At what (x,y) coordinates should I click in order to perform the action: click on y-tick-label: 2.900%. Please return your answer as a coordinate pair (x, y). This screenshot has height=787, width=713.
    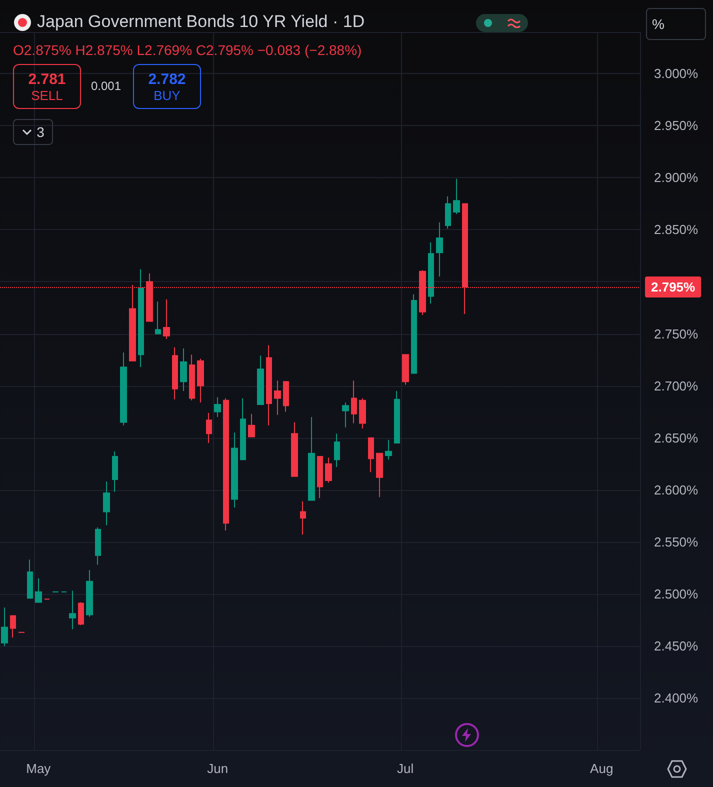
    Looking at the image, I should click on (676, 178).